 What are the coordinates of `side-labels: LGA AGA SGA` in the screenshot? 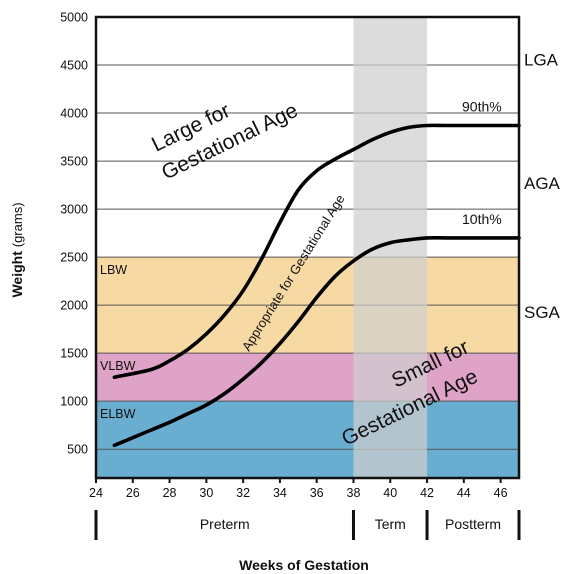 It's located at (542, 186).